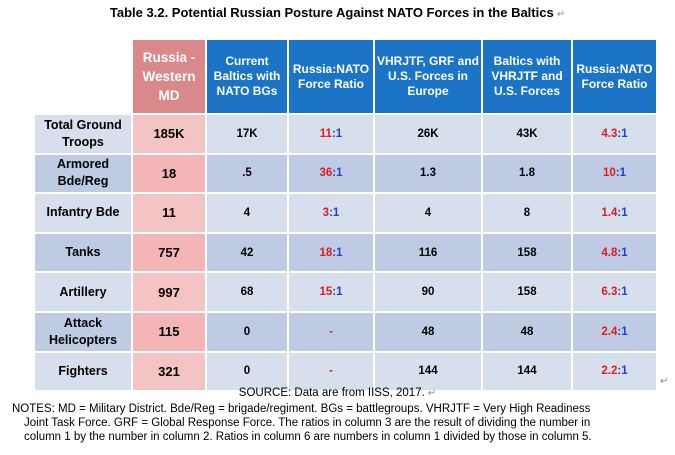  Describe the element at coordinates (609, 212) in the screenshot. I see `ratio-russia-part: 1.4` at that location.